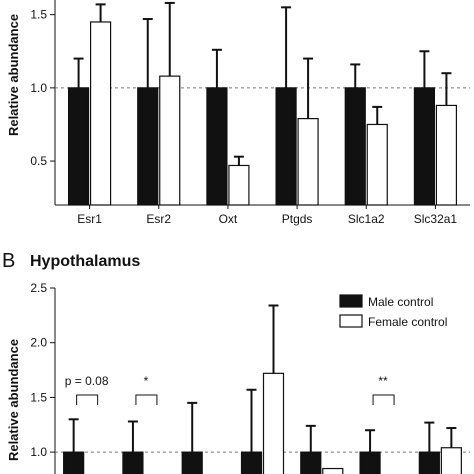  What do you see at coordinates (228, 219) in the screenshot?
I see `x-tick-label: Oxt` at bounding box center [228, 219].